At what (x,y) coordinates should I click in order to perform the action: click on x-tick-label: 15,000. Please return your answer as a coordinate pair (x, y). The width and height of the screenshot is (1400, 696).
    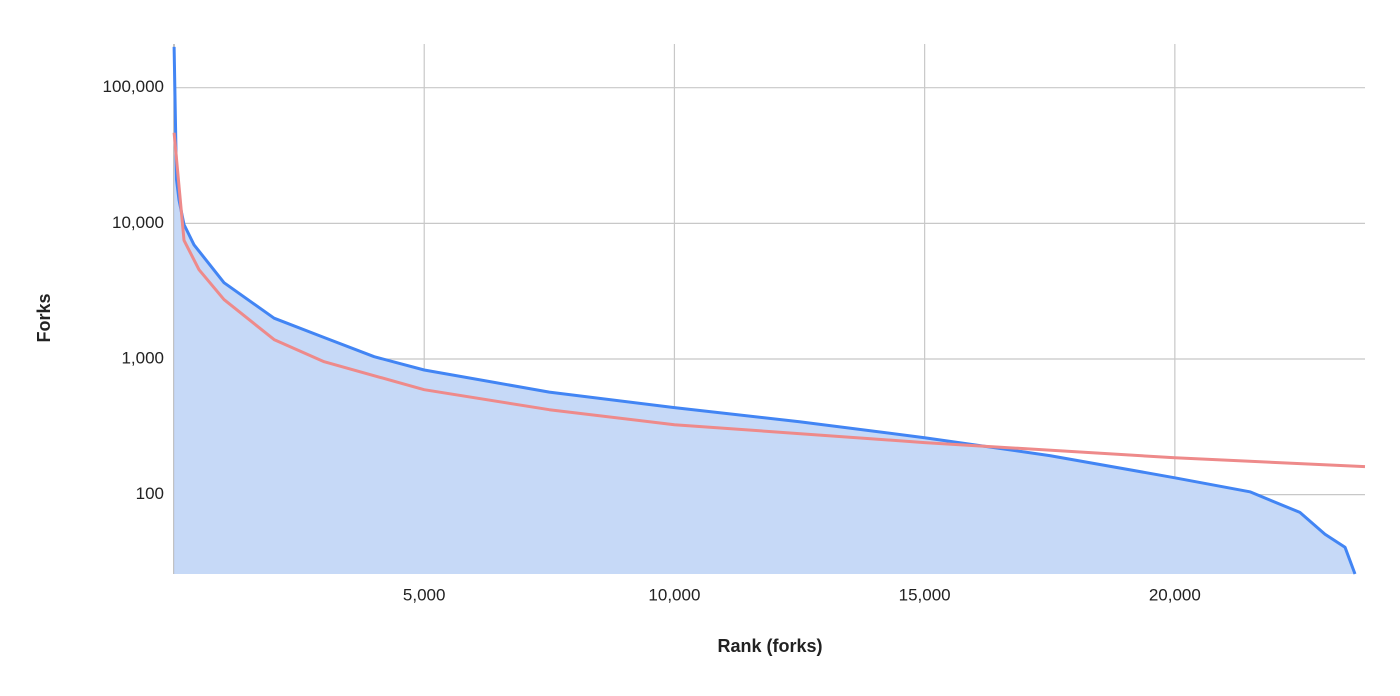
    Looking at the image, I should click on (925, 594).